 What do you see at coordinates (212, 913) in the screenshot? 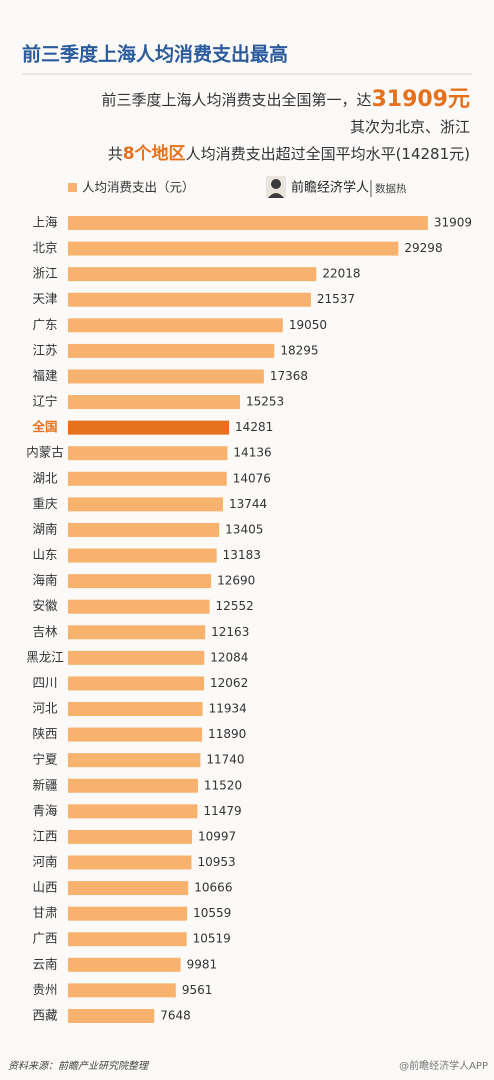
I see `value-label: 10559` at bounding box center [212, 913].